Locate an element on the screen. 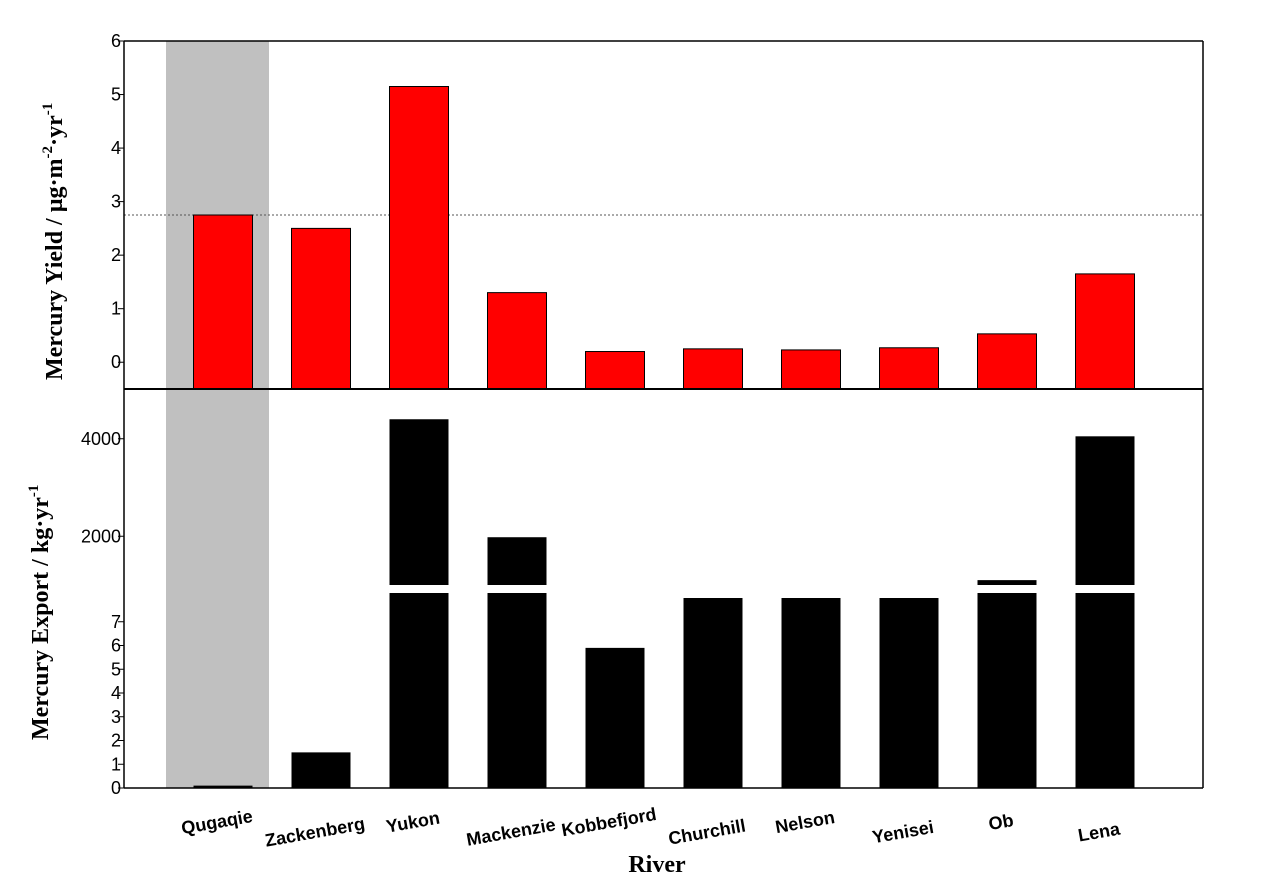 This screenshot has width=1270, height=887. bottom-bar-nelson is located at coordinates (811, 693).